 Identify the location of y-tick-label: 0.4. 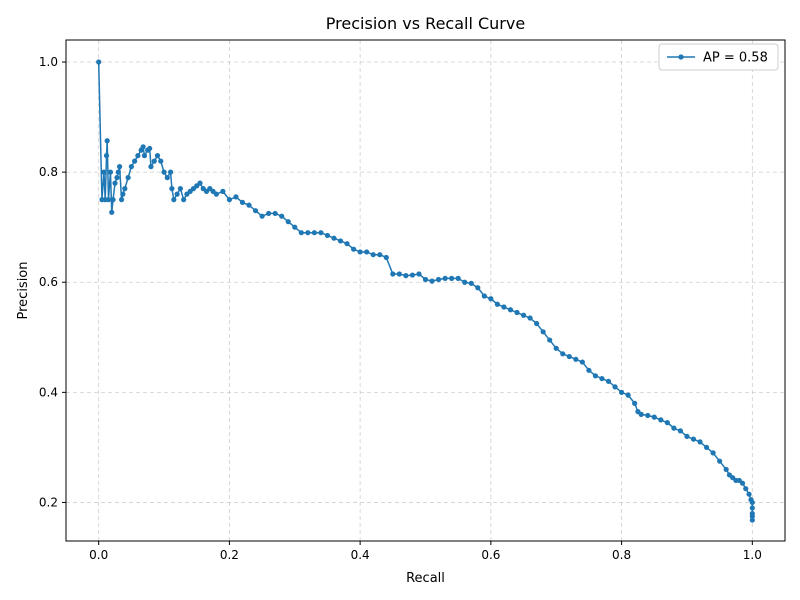
(48, 392).